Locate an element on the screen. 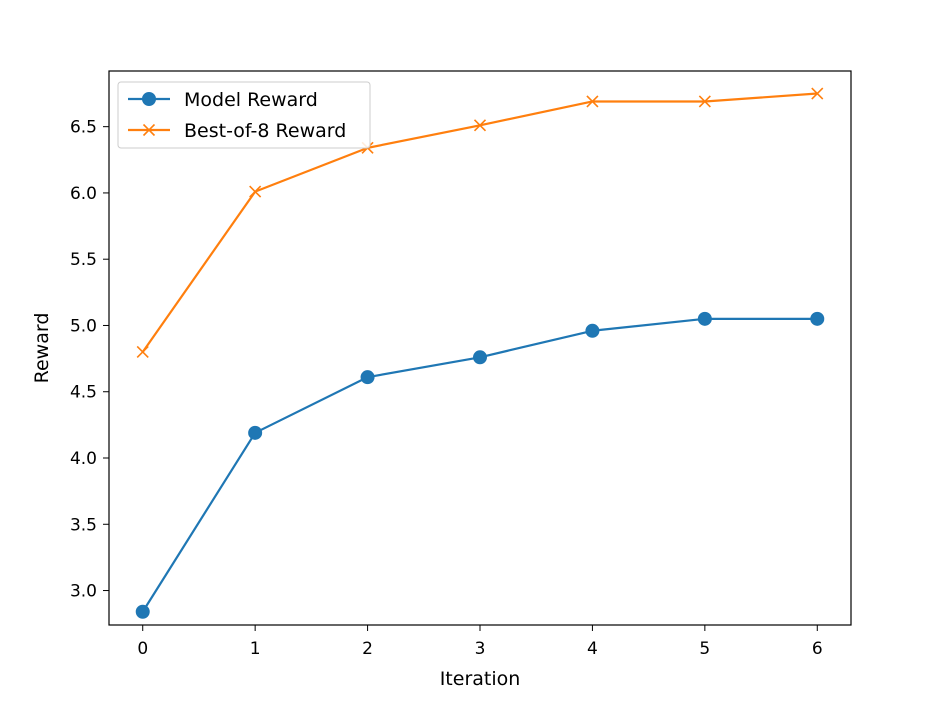 The image size is (929, 703). legend-entry: Best-of-8 Reward is located at coordinates (237, 131).